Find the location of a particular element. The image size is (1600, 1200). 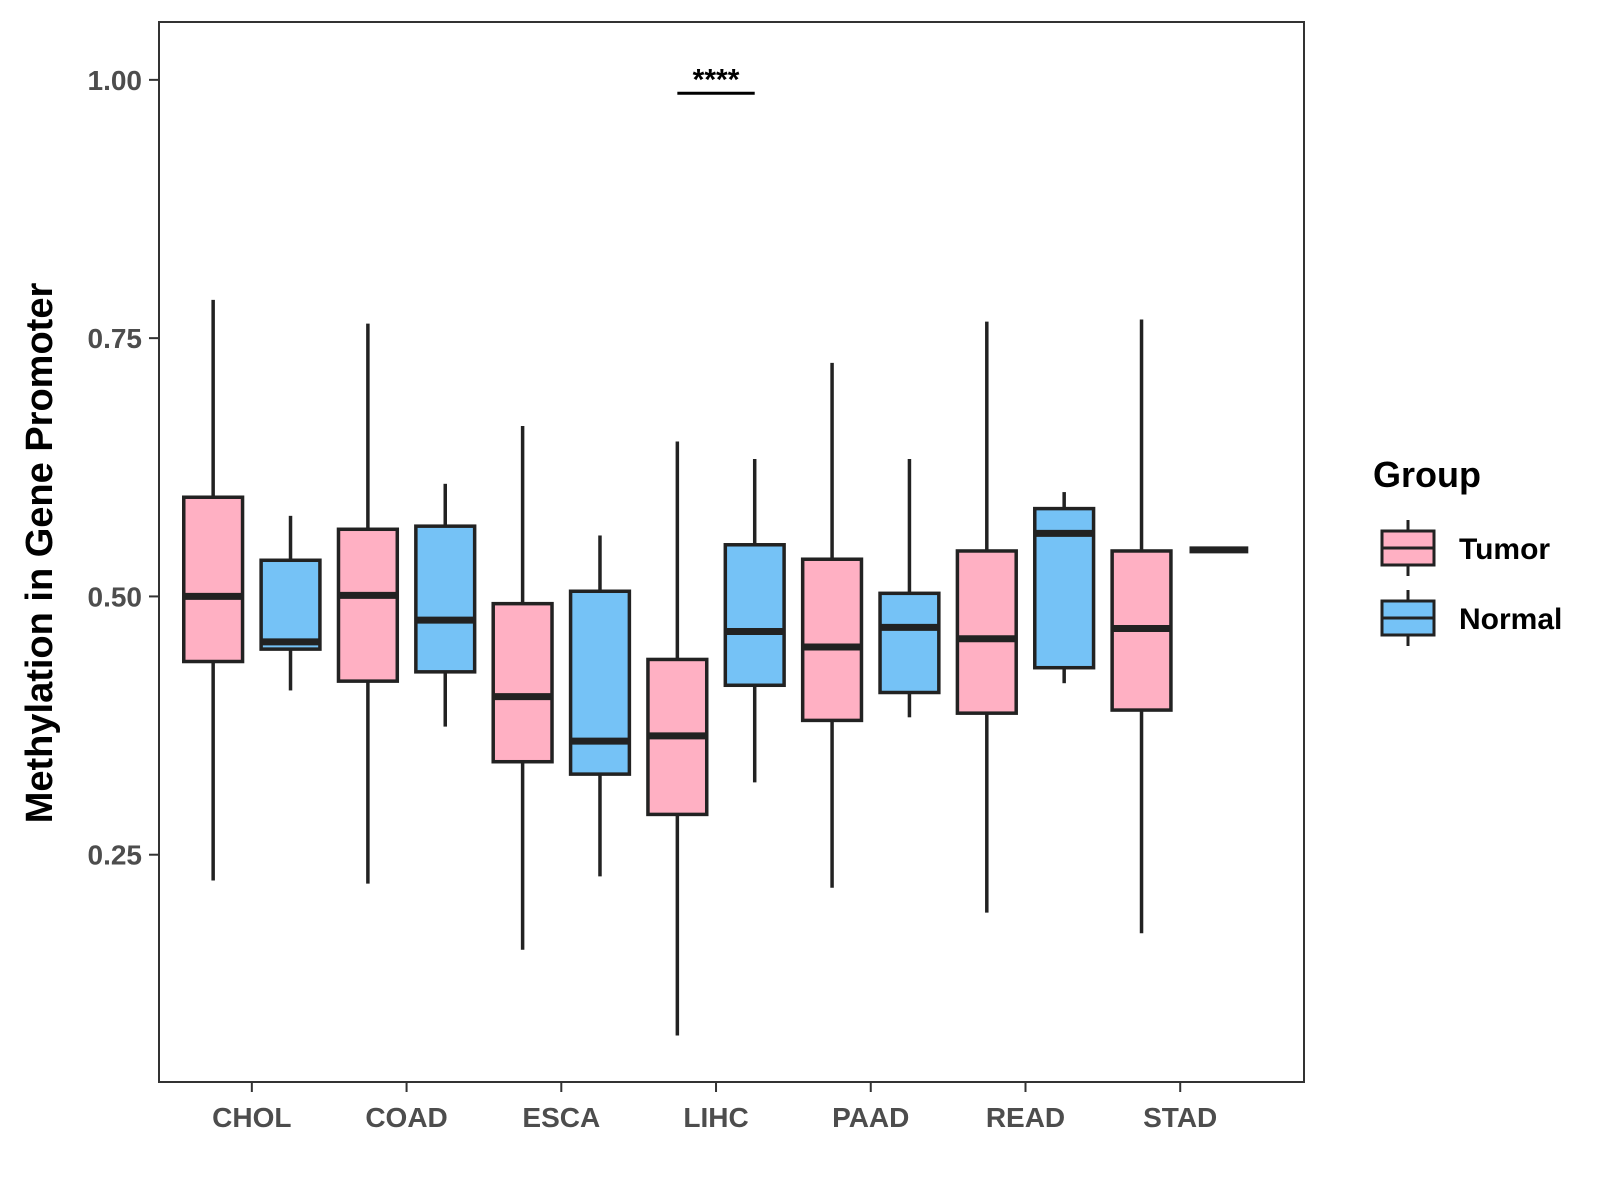

legend-key-normal is located at coordinates (1408, 618).